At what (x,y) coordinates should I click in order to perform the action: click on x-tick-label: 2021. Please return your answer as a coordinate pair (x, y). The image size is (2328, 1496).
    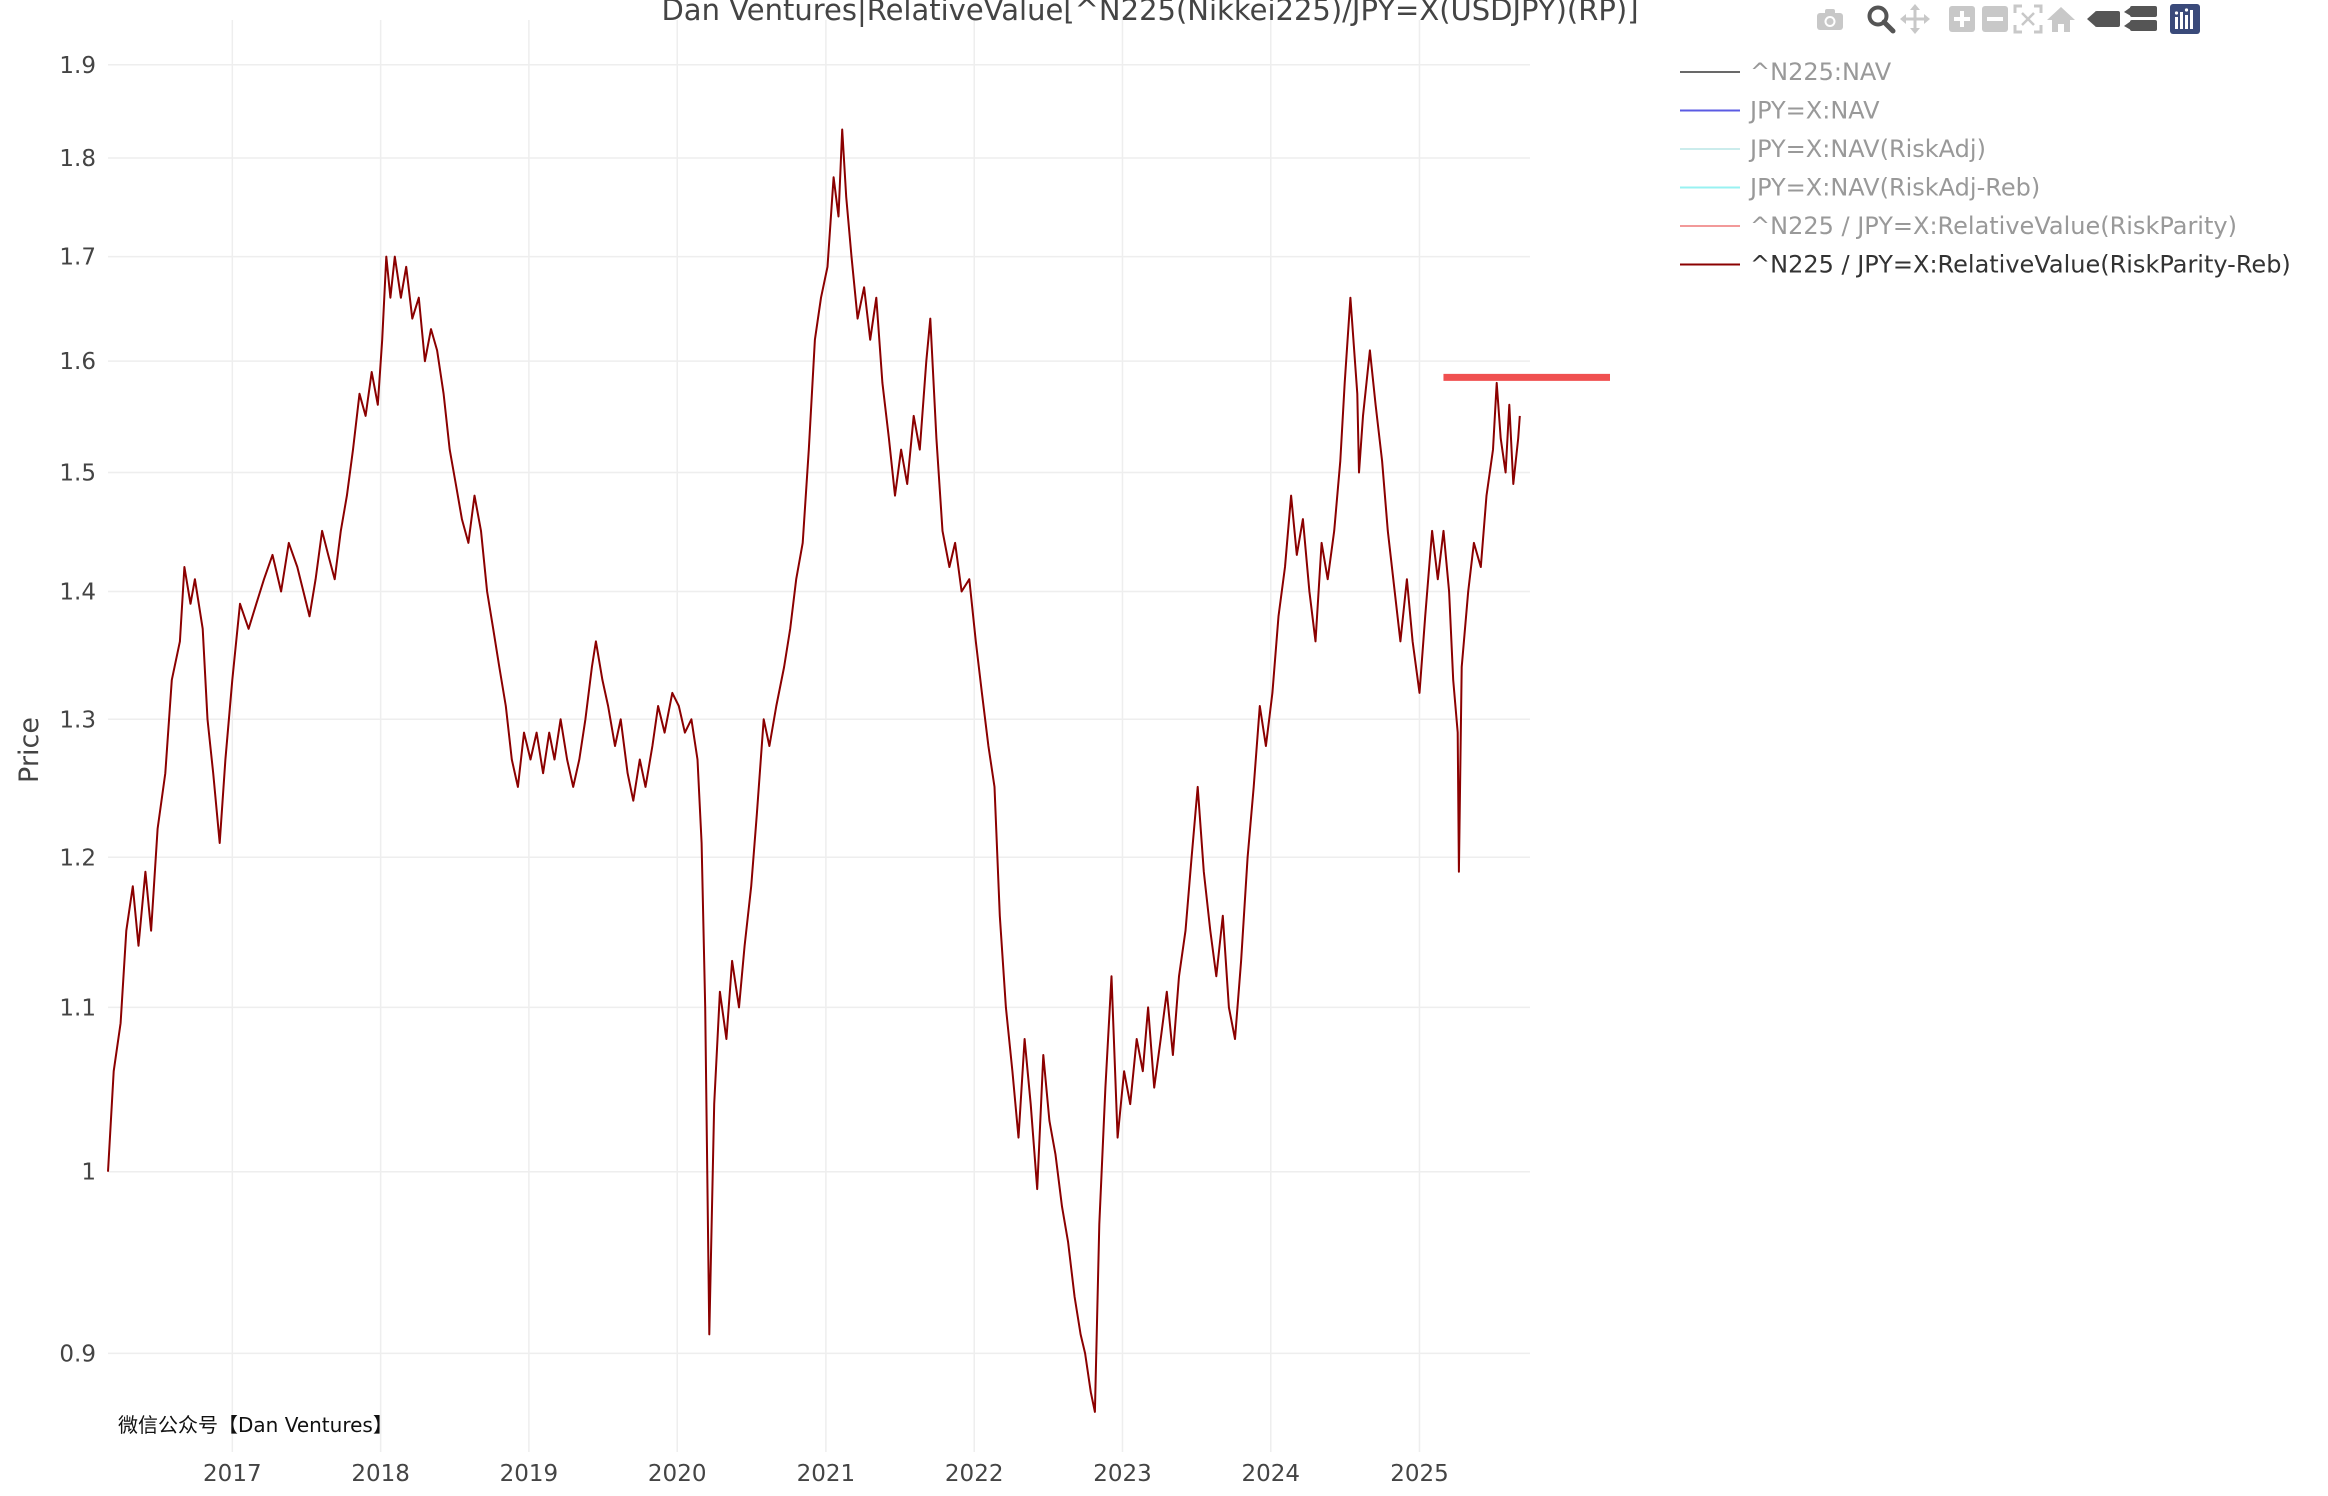
    Looking at the image, I should click on (826, 1474).